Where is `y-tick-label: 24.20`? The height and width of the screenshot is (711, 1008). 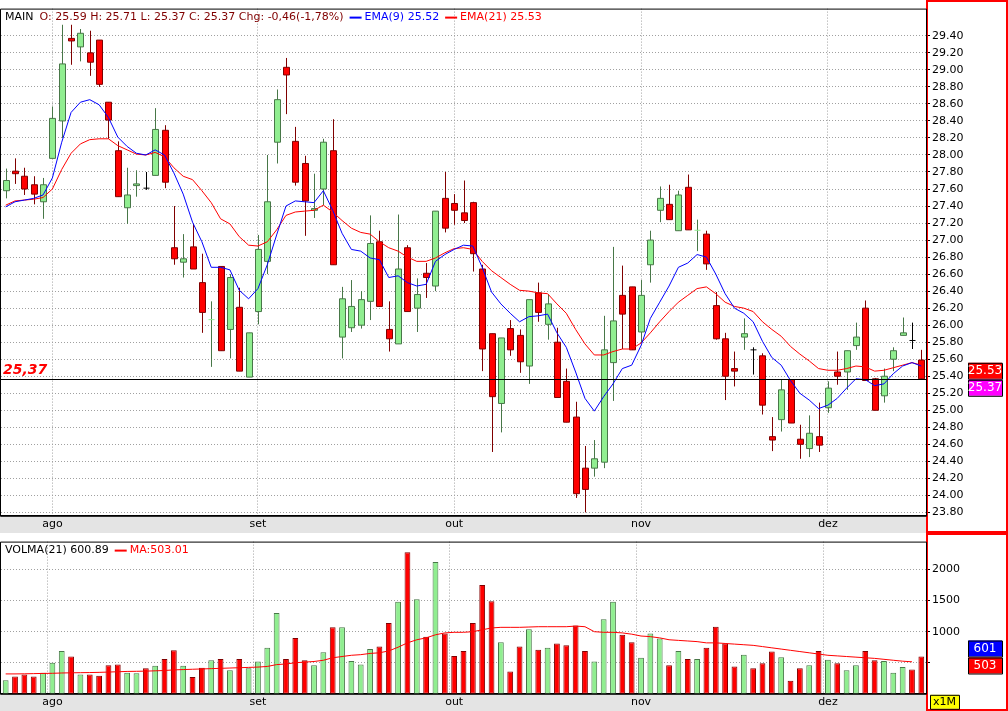
y-tick-label: 24.20 is located at coordinates (948, 478).